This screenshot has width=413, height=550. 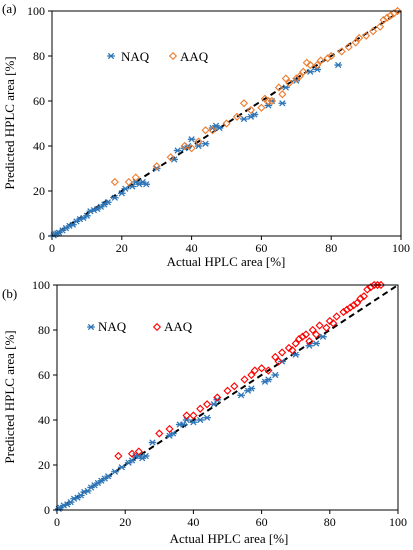 What do you see at coordinates (44, 397) in the screenshot?
I see `panel-b-y-ticks: 0 20 40 60 80 100` at bounding box center [44, 397].